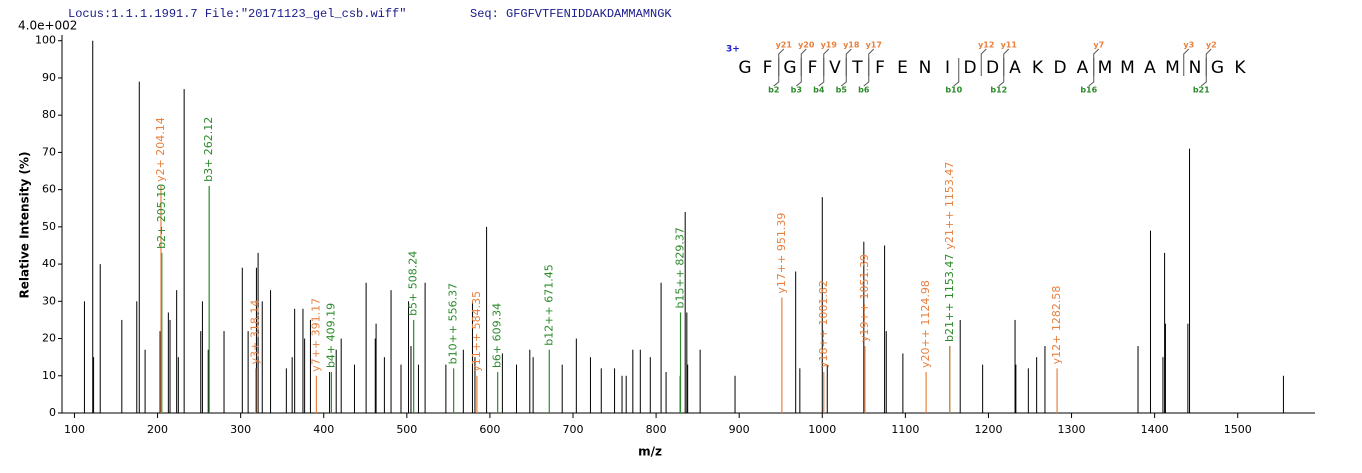 This screenshot has height=473, width=1362. I want to click on x-tick-label: 700, so click(573, 429).